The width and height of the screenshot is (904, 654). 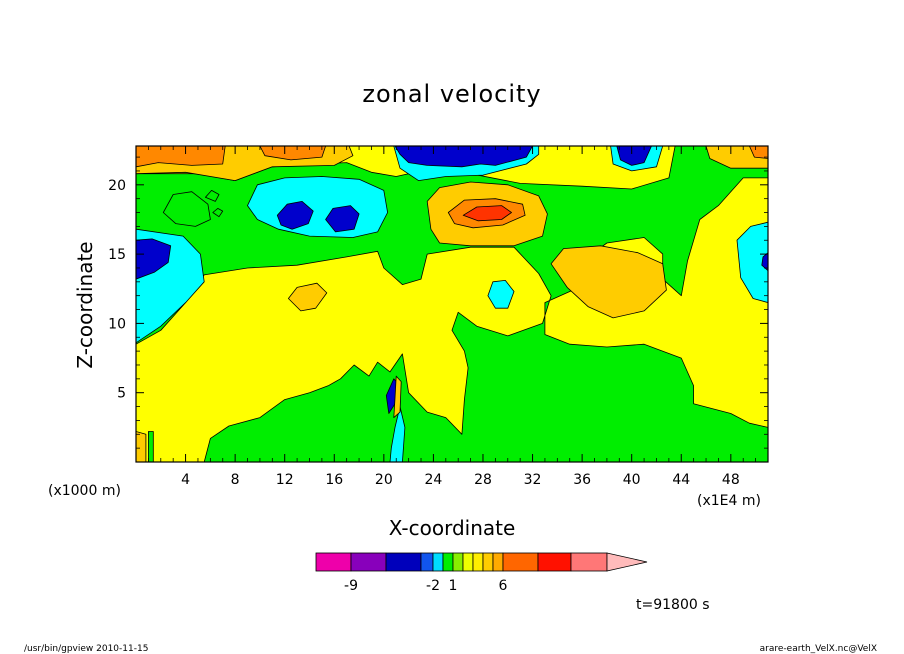 I want to click on x-tick-label-20: 20, so click(x=384, y=480).